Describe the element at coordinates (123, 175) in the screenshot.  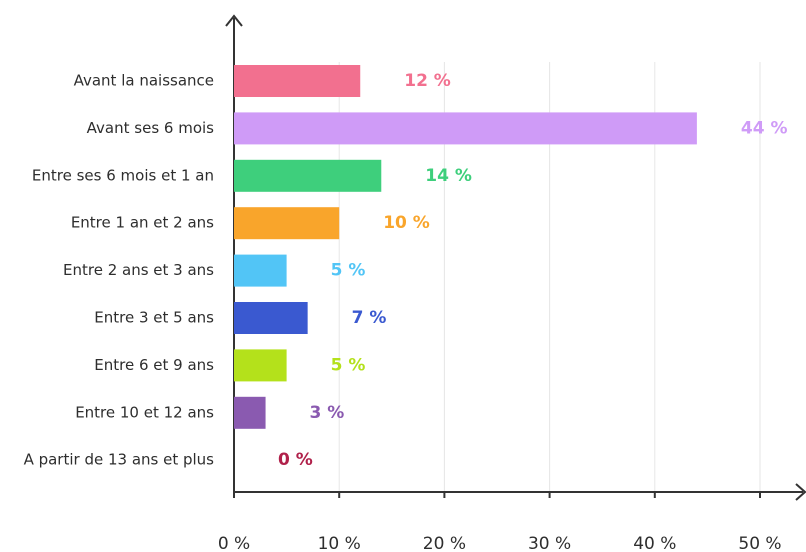
I see `category-label: Entre ses 6 mois et 1 an` at that location.